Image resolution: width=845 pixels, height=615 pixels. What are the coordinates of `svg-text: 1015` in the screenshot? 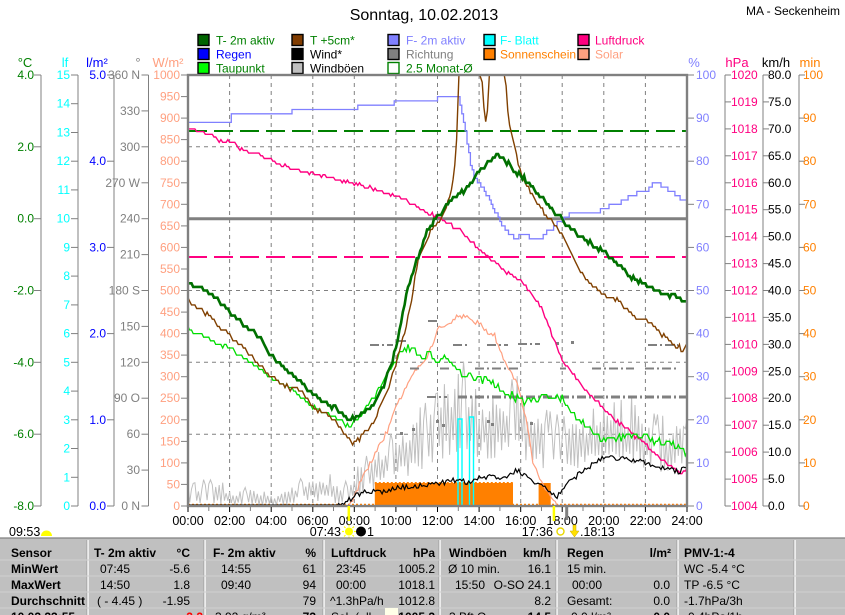 It's located at (744, 210).